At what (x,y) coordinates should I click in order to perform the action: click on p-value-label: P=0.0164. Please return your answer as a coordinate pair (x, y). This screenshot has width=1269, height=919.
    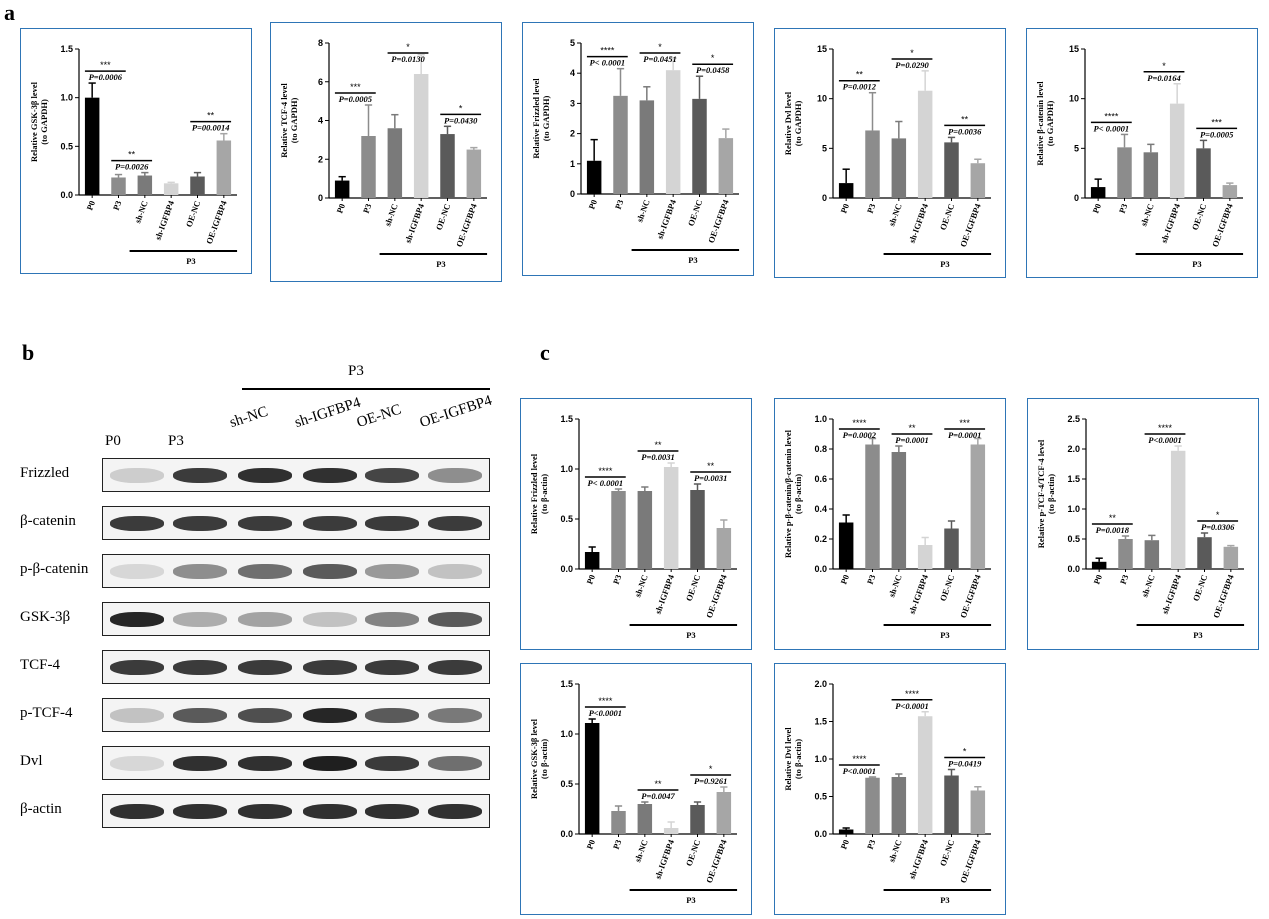
    Looking at the image, I should click on (1163, 78).